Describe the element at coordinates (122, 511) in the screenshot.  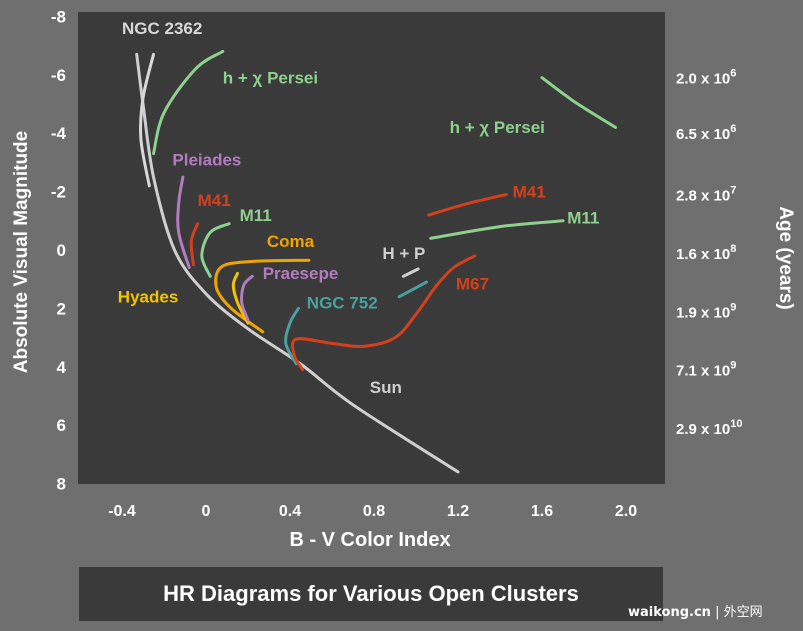
I see `x-tick-label: -0.4` at that location.